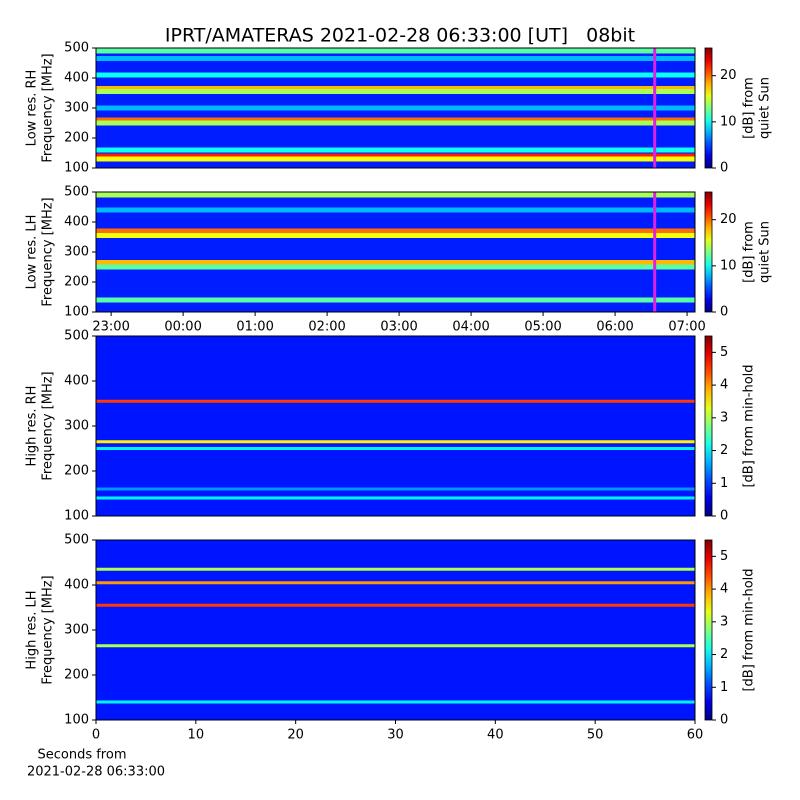 Image resolution: width=800 pixels, height=800 pixels. I want to click on x-tick-label: 23:00, so click(110, 327).